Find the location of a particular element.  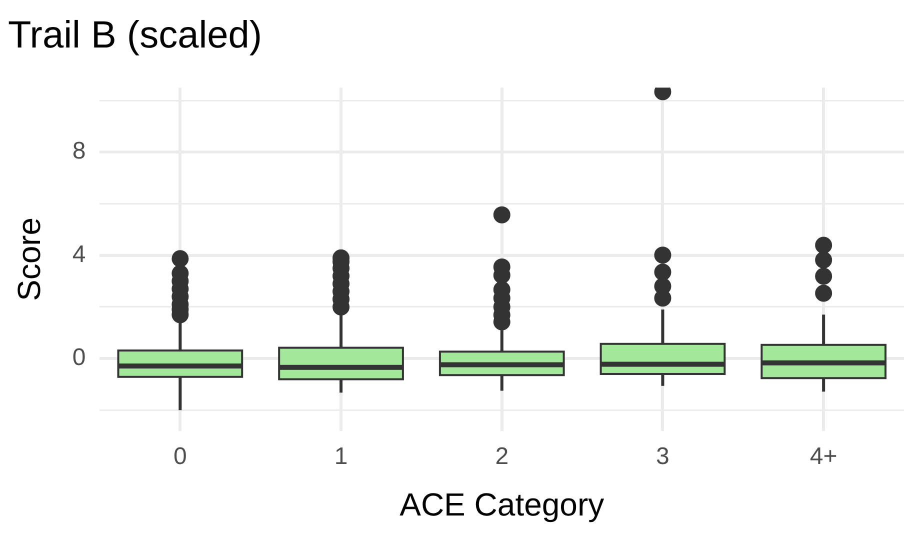

y-axis-title: Score is located at coordinates (29, 259).